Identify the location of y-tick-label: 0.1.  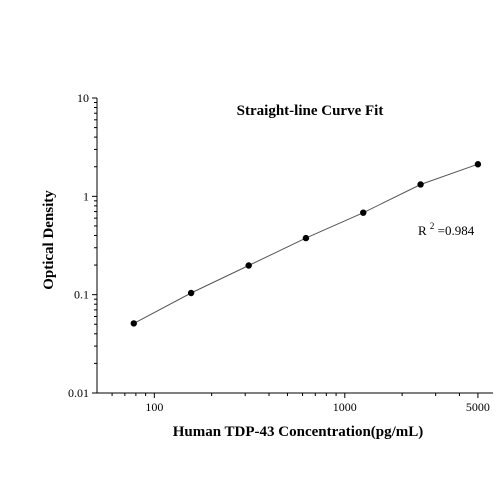
(81, 295).